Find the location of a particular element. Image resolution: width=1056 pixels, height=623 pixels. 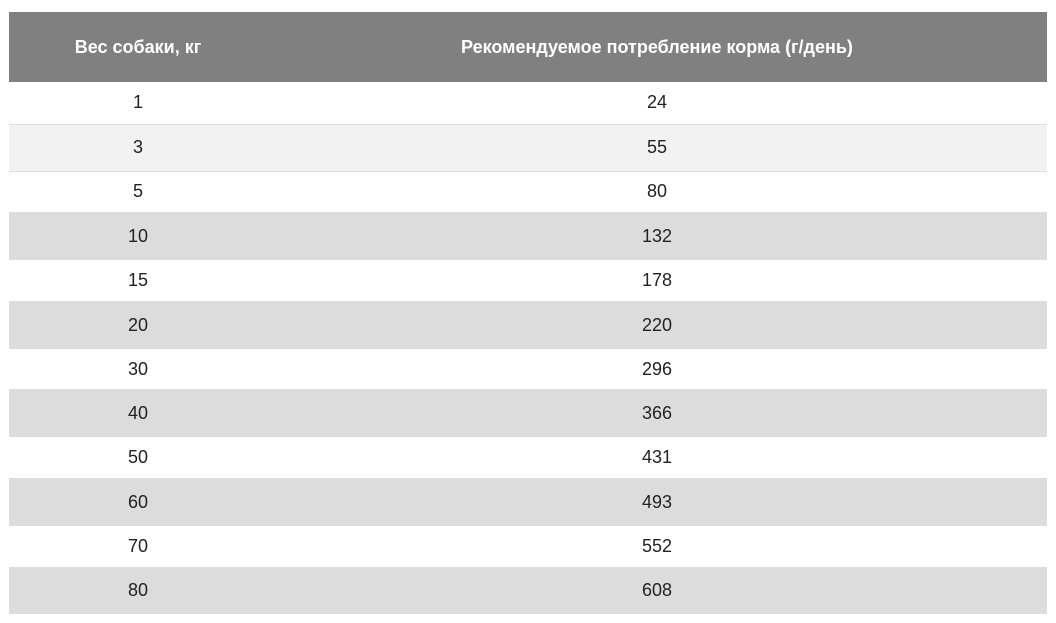

header-dog-weight: Вес собаки, кг is located at coordinates (138, 46).